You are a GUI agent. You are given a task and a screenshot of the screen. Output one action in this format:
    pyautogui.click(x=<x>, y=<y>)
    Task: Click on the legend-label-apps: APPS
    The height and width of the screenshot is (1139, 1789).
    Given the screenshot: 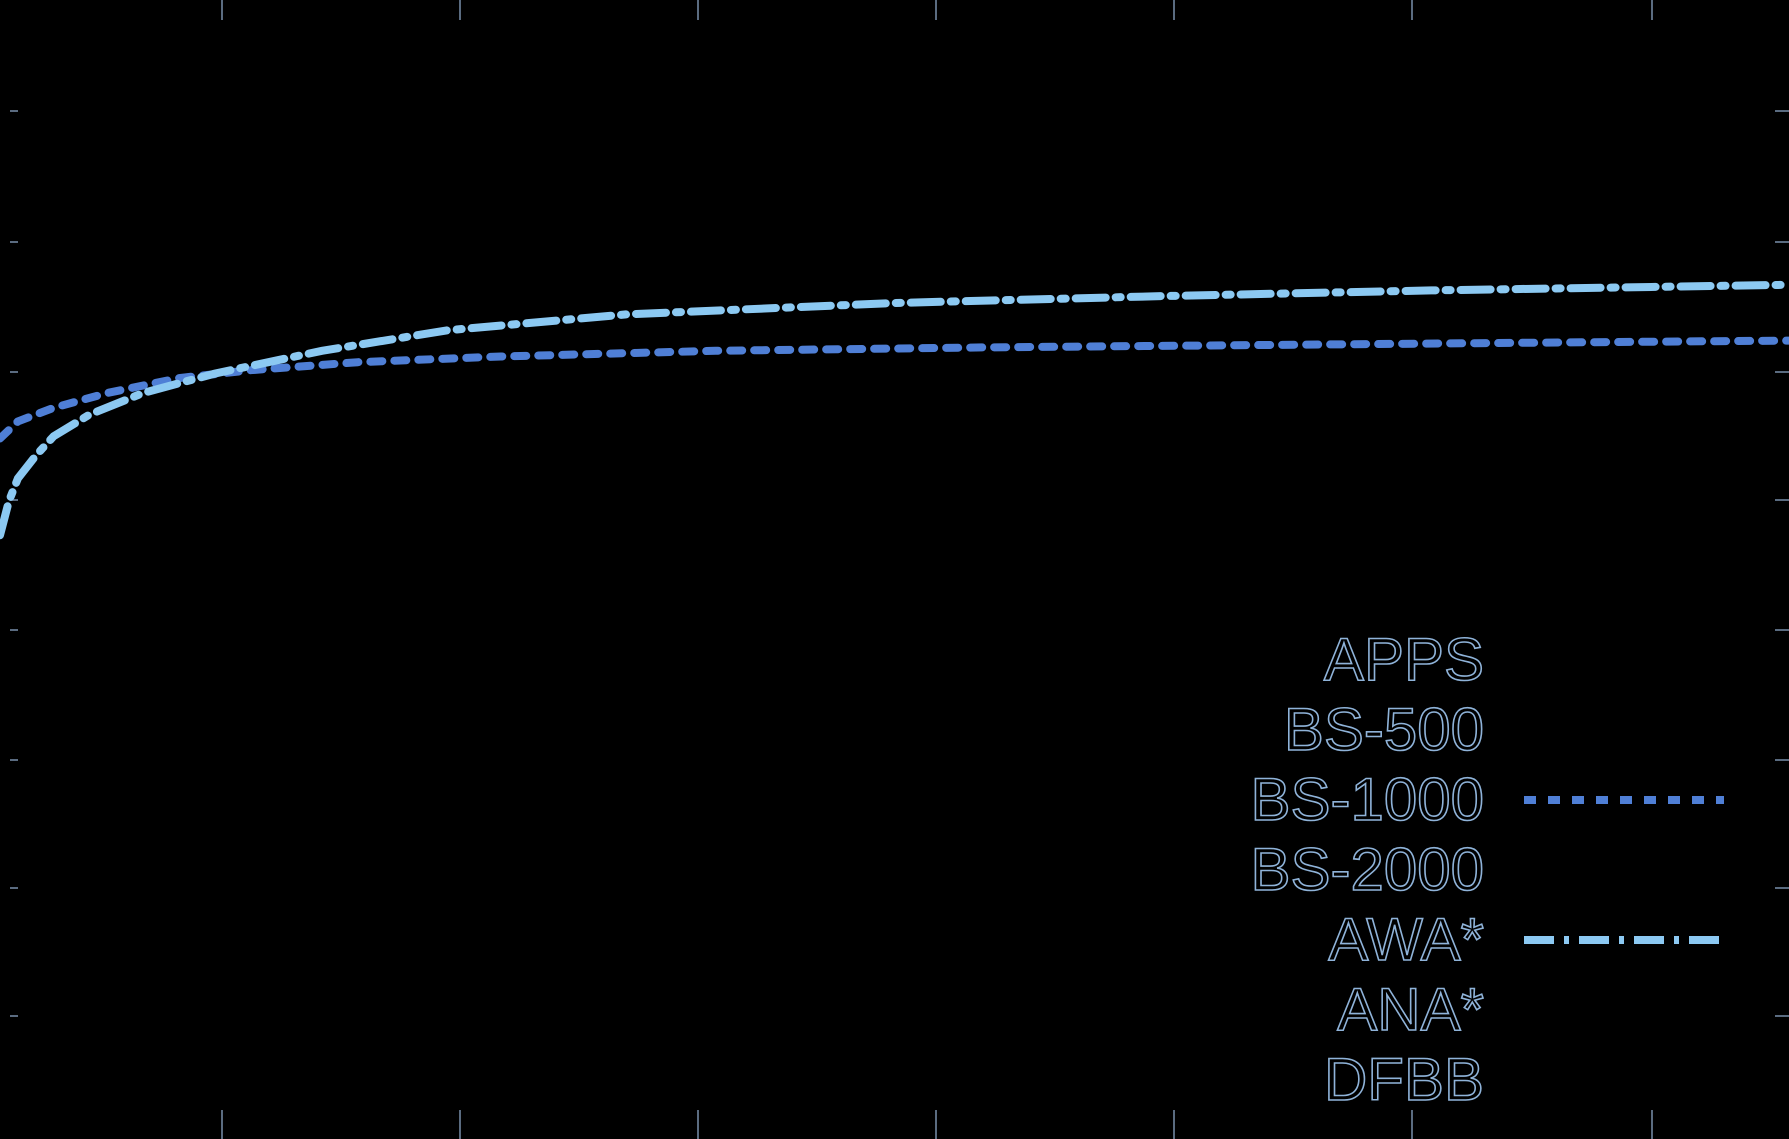 What is the action you would take?
    pyautogui.click(x=1404, y=659)
    